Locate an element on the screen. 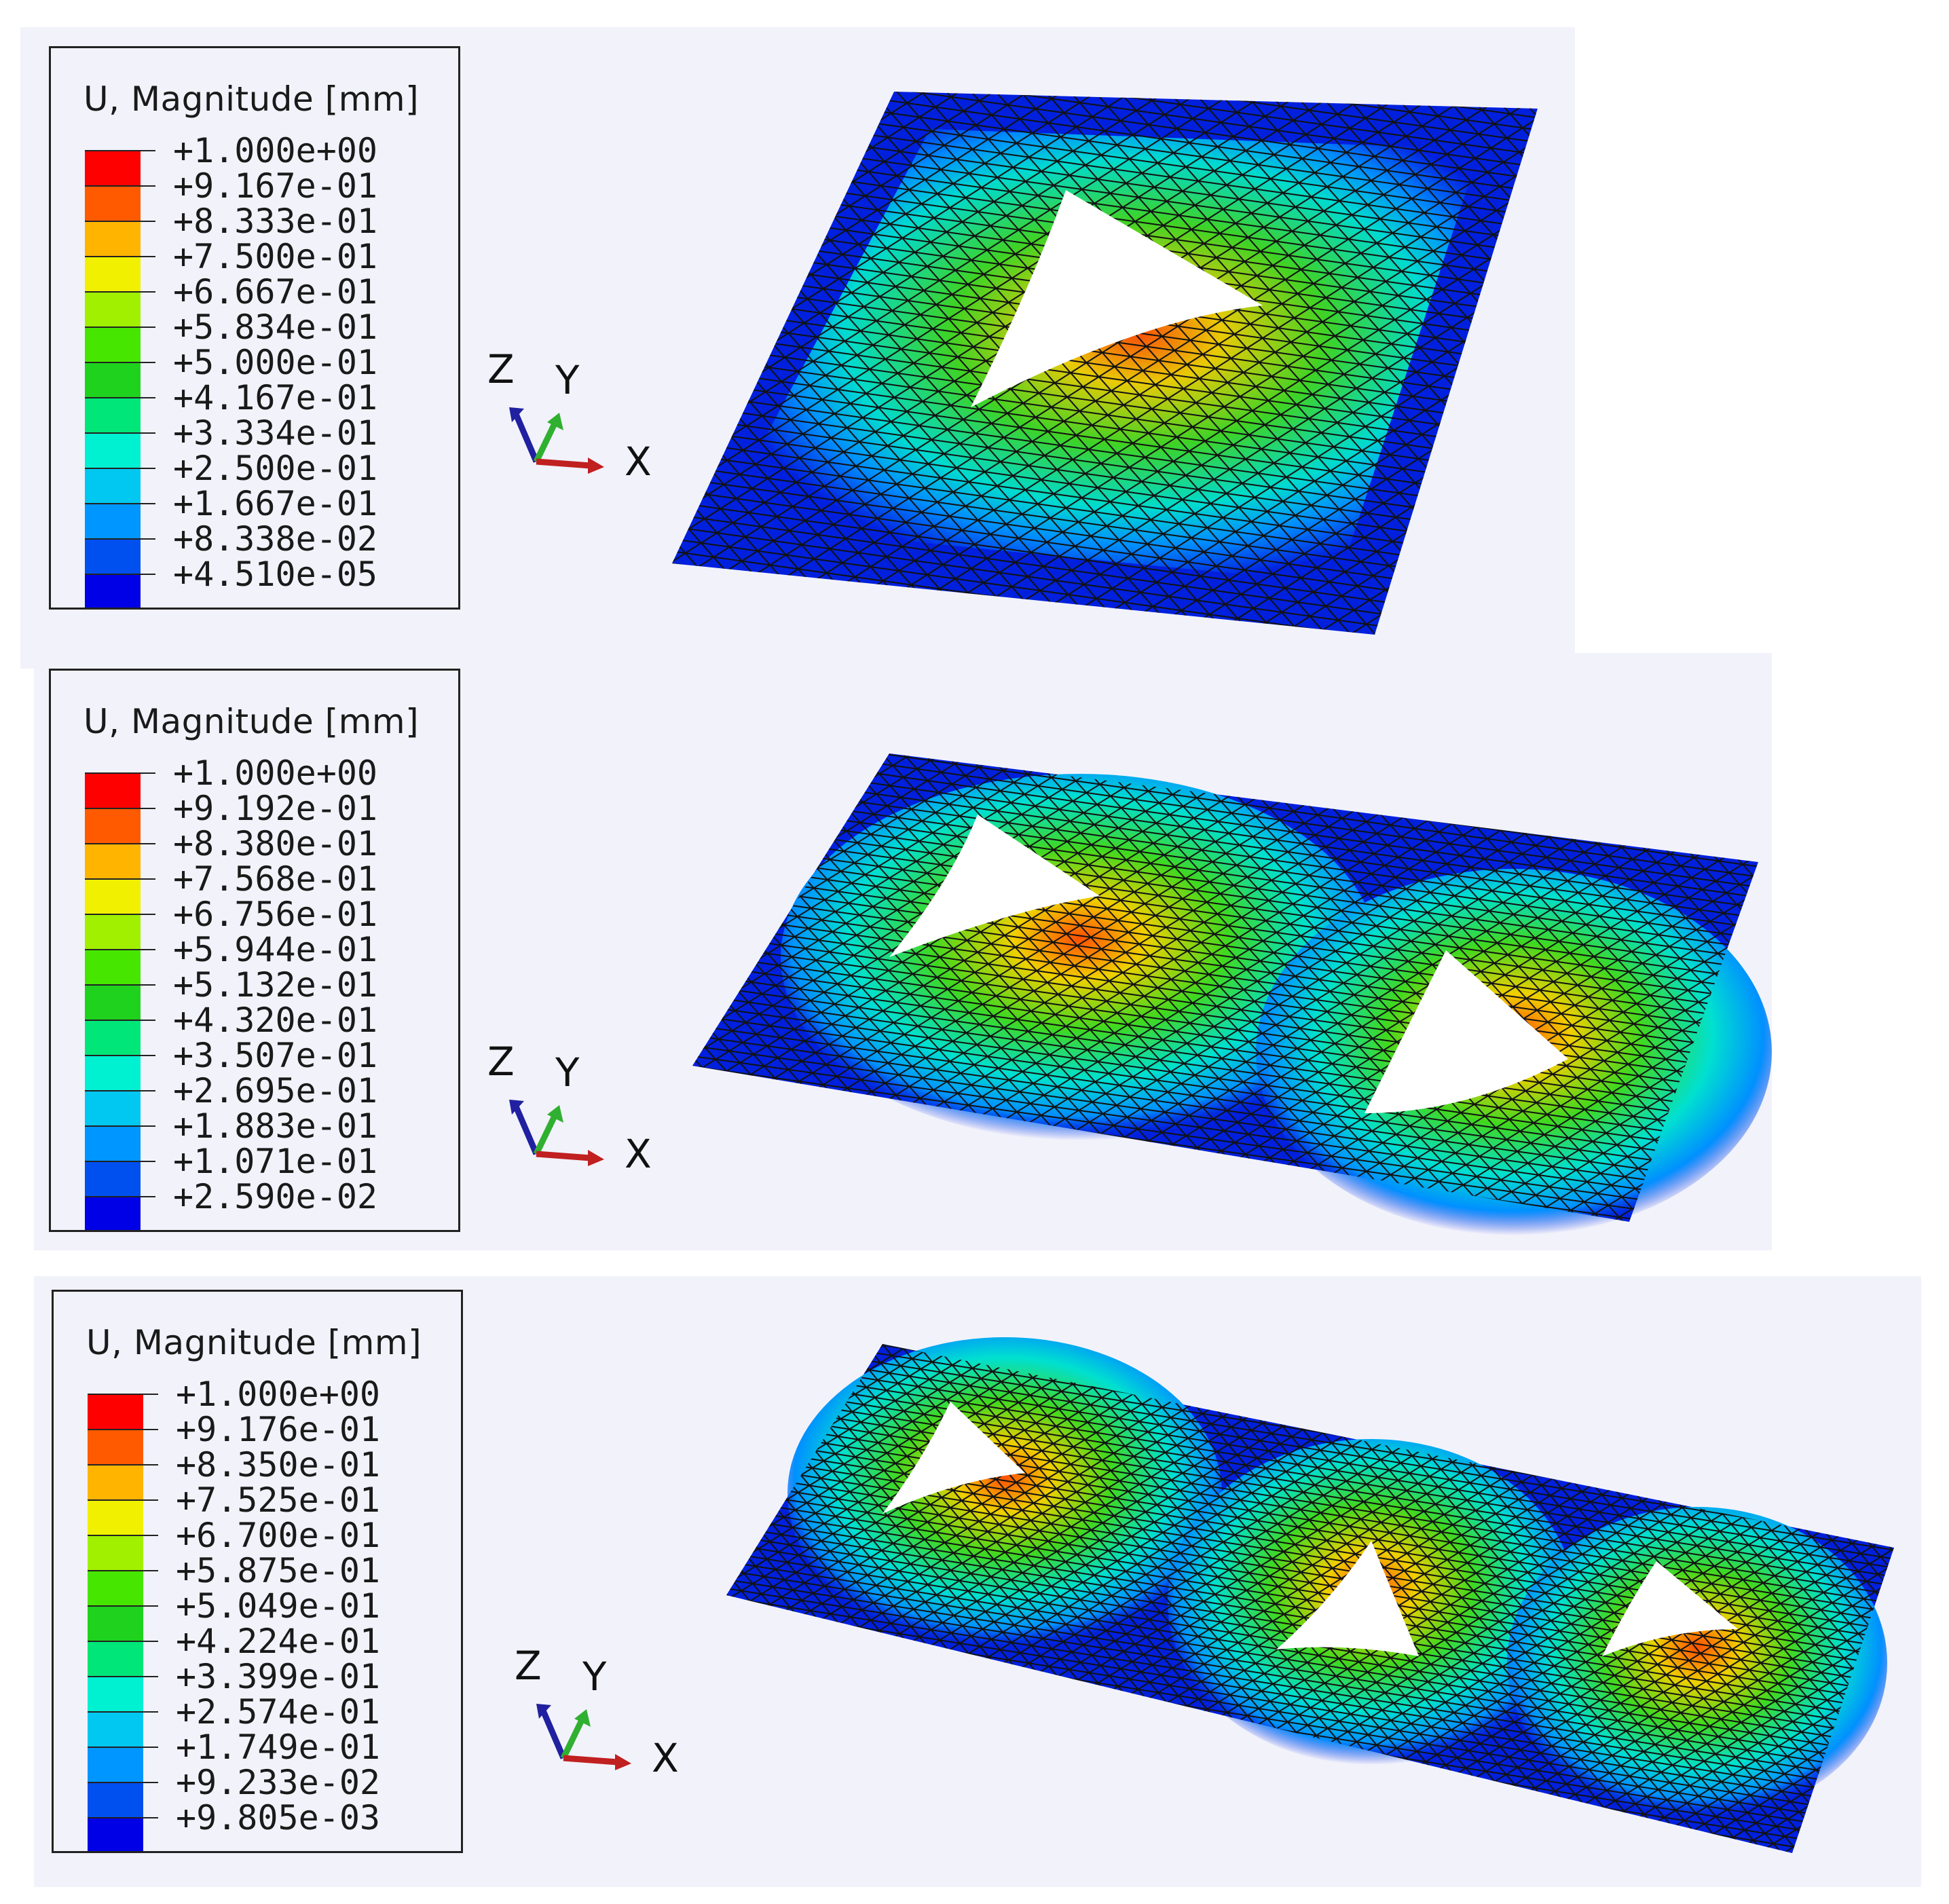 This screenshot has height=1904, width=1949. legend-value: +5.875e-01 is located at coordinates (278, 1571).